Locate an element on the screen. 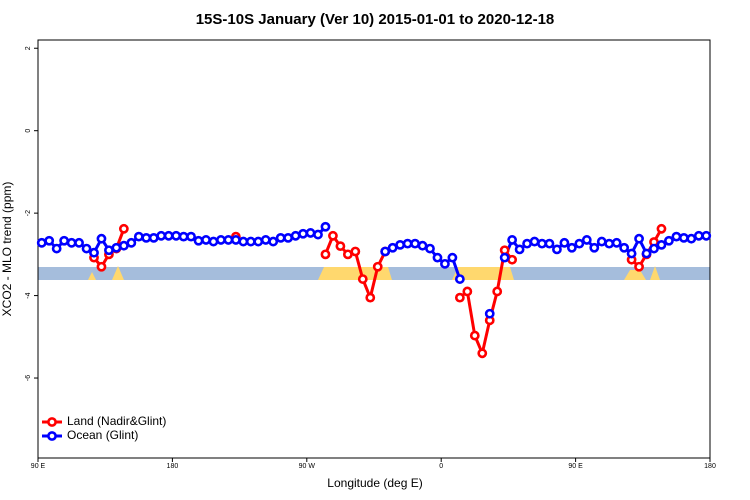 The image size is (750, 500). x-tick-label: 0 is located at coordinates (441, 466).